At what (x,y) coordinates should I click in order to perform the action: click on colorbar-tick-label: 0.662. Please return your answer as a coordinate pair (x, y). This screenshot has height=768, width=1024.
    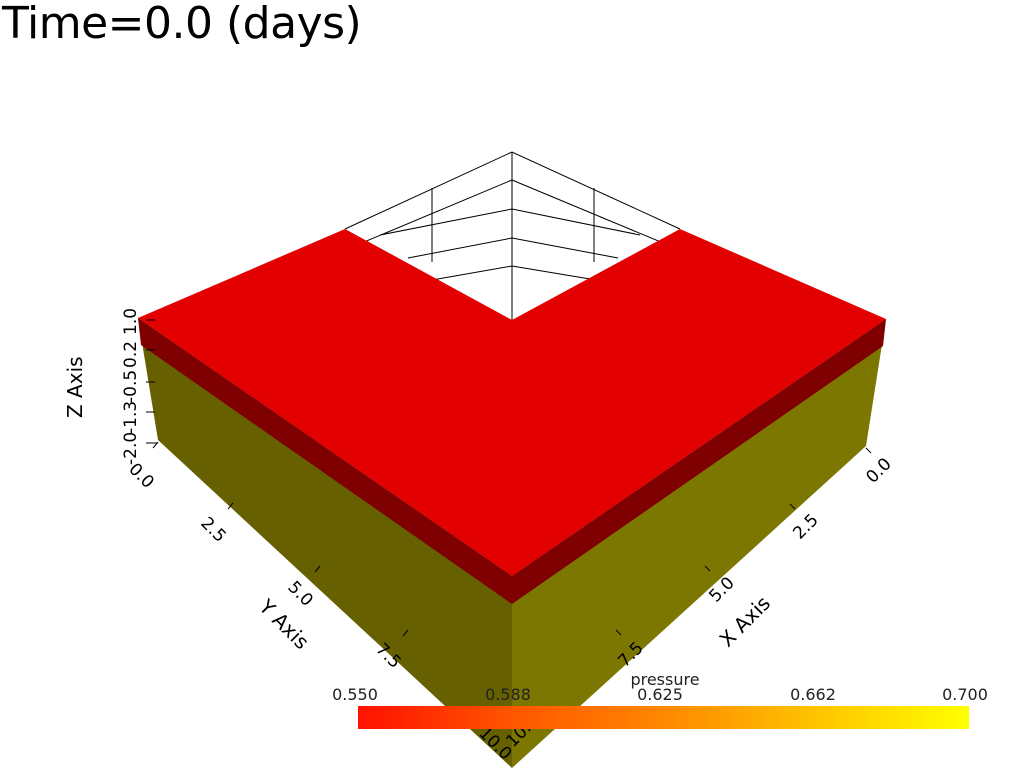
    Looking at the image, I should click on (813, 694).